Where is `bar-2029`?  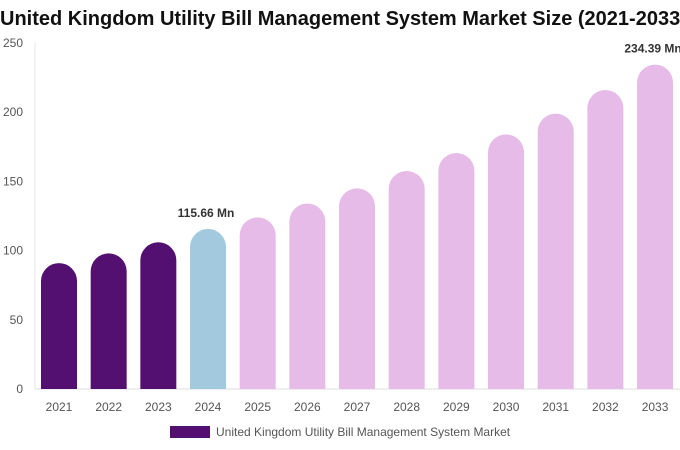 bar-2029 is located at coordinates (456, 271).